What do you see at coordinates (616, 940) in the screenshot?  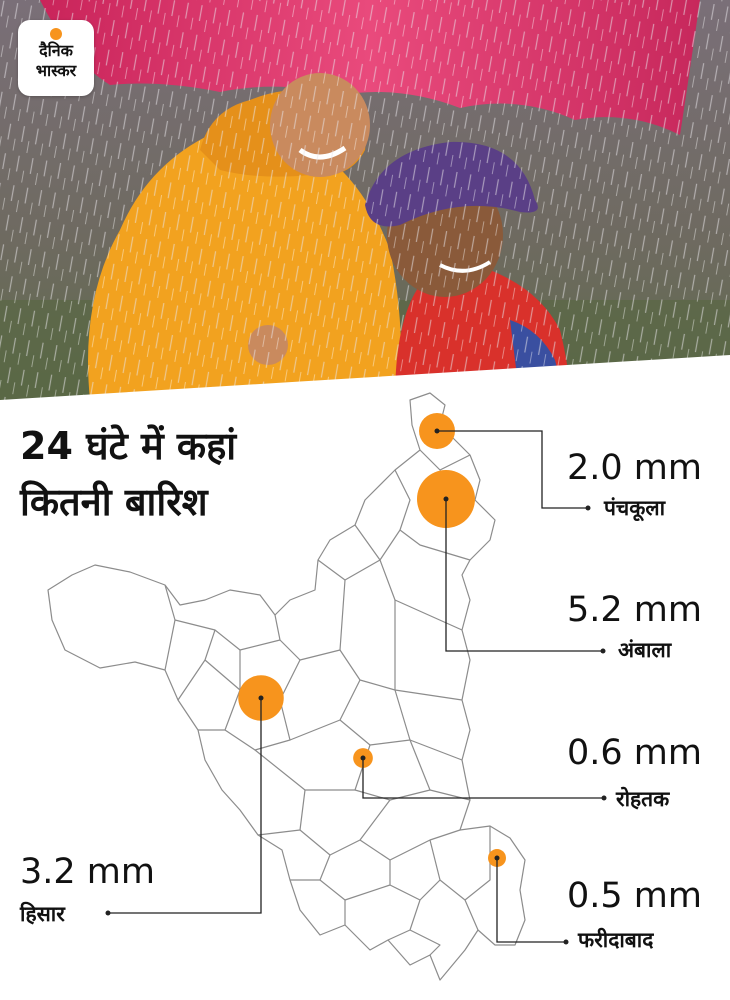 I see `label-faridabad-name: फरीदाबाद` at bounding box center [616, 940].